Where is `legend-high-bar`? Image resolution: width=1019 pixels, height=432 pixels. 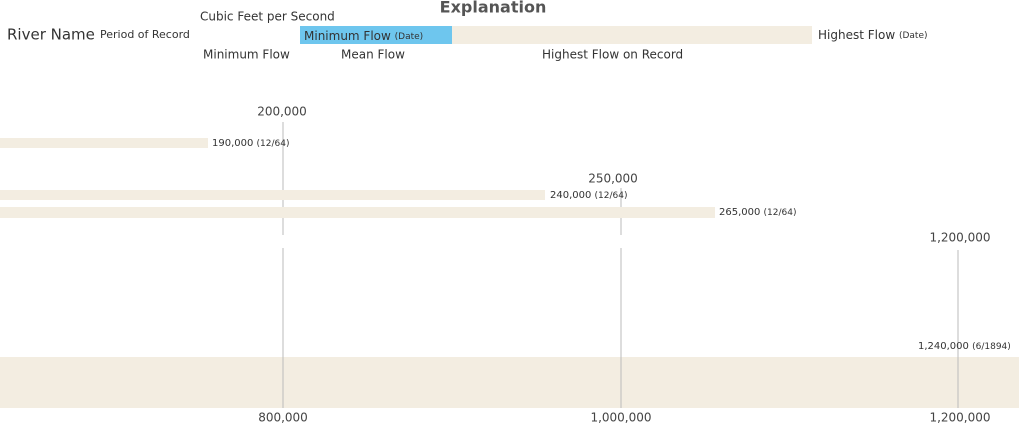
legend-high-bar is located at coordinates (632, 35).